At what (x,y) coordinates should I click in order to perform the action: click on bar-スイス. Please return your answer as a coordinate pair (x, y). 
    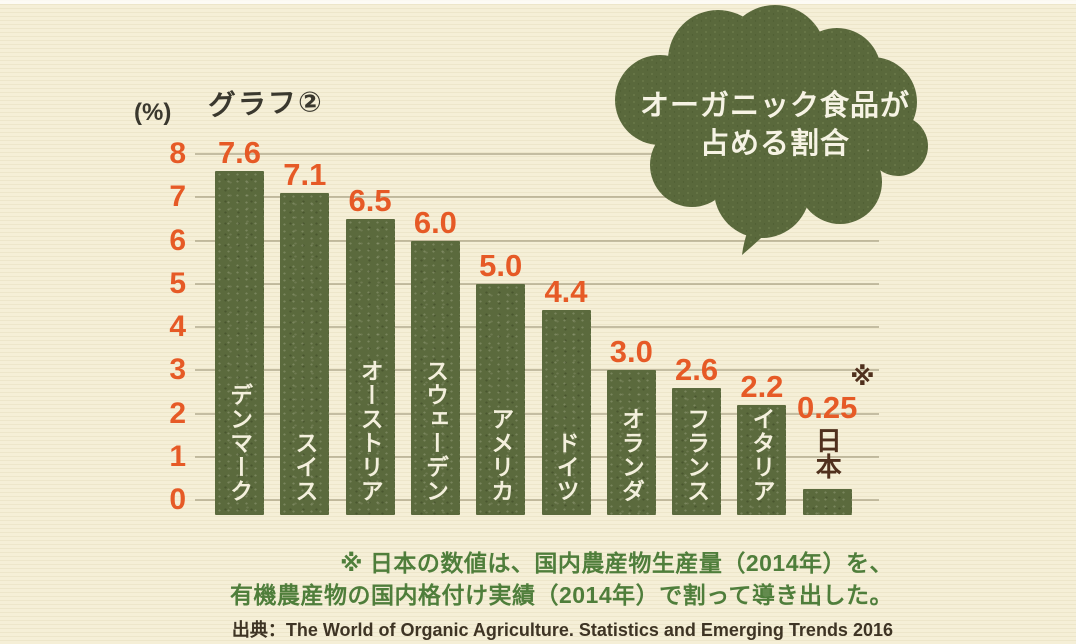
    Looking at the image, I should click on (305, 353).